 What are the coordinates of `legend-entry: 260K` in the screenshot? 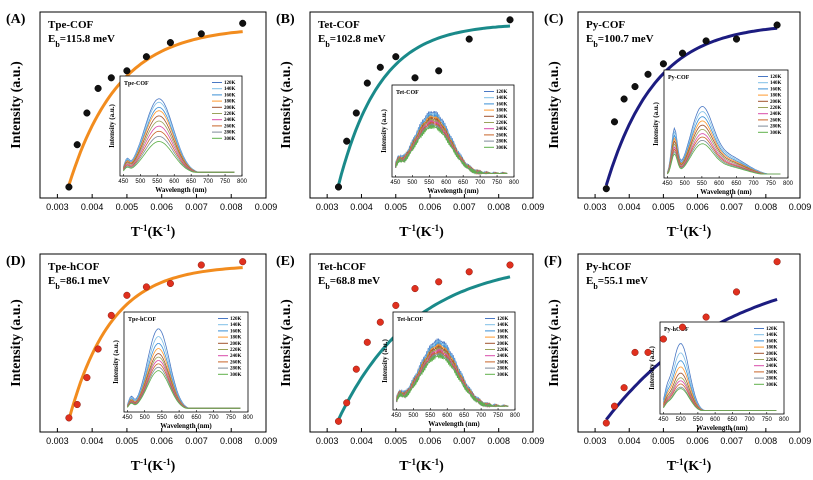 It's located at (503, 362).